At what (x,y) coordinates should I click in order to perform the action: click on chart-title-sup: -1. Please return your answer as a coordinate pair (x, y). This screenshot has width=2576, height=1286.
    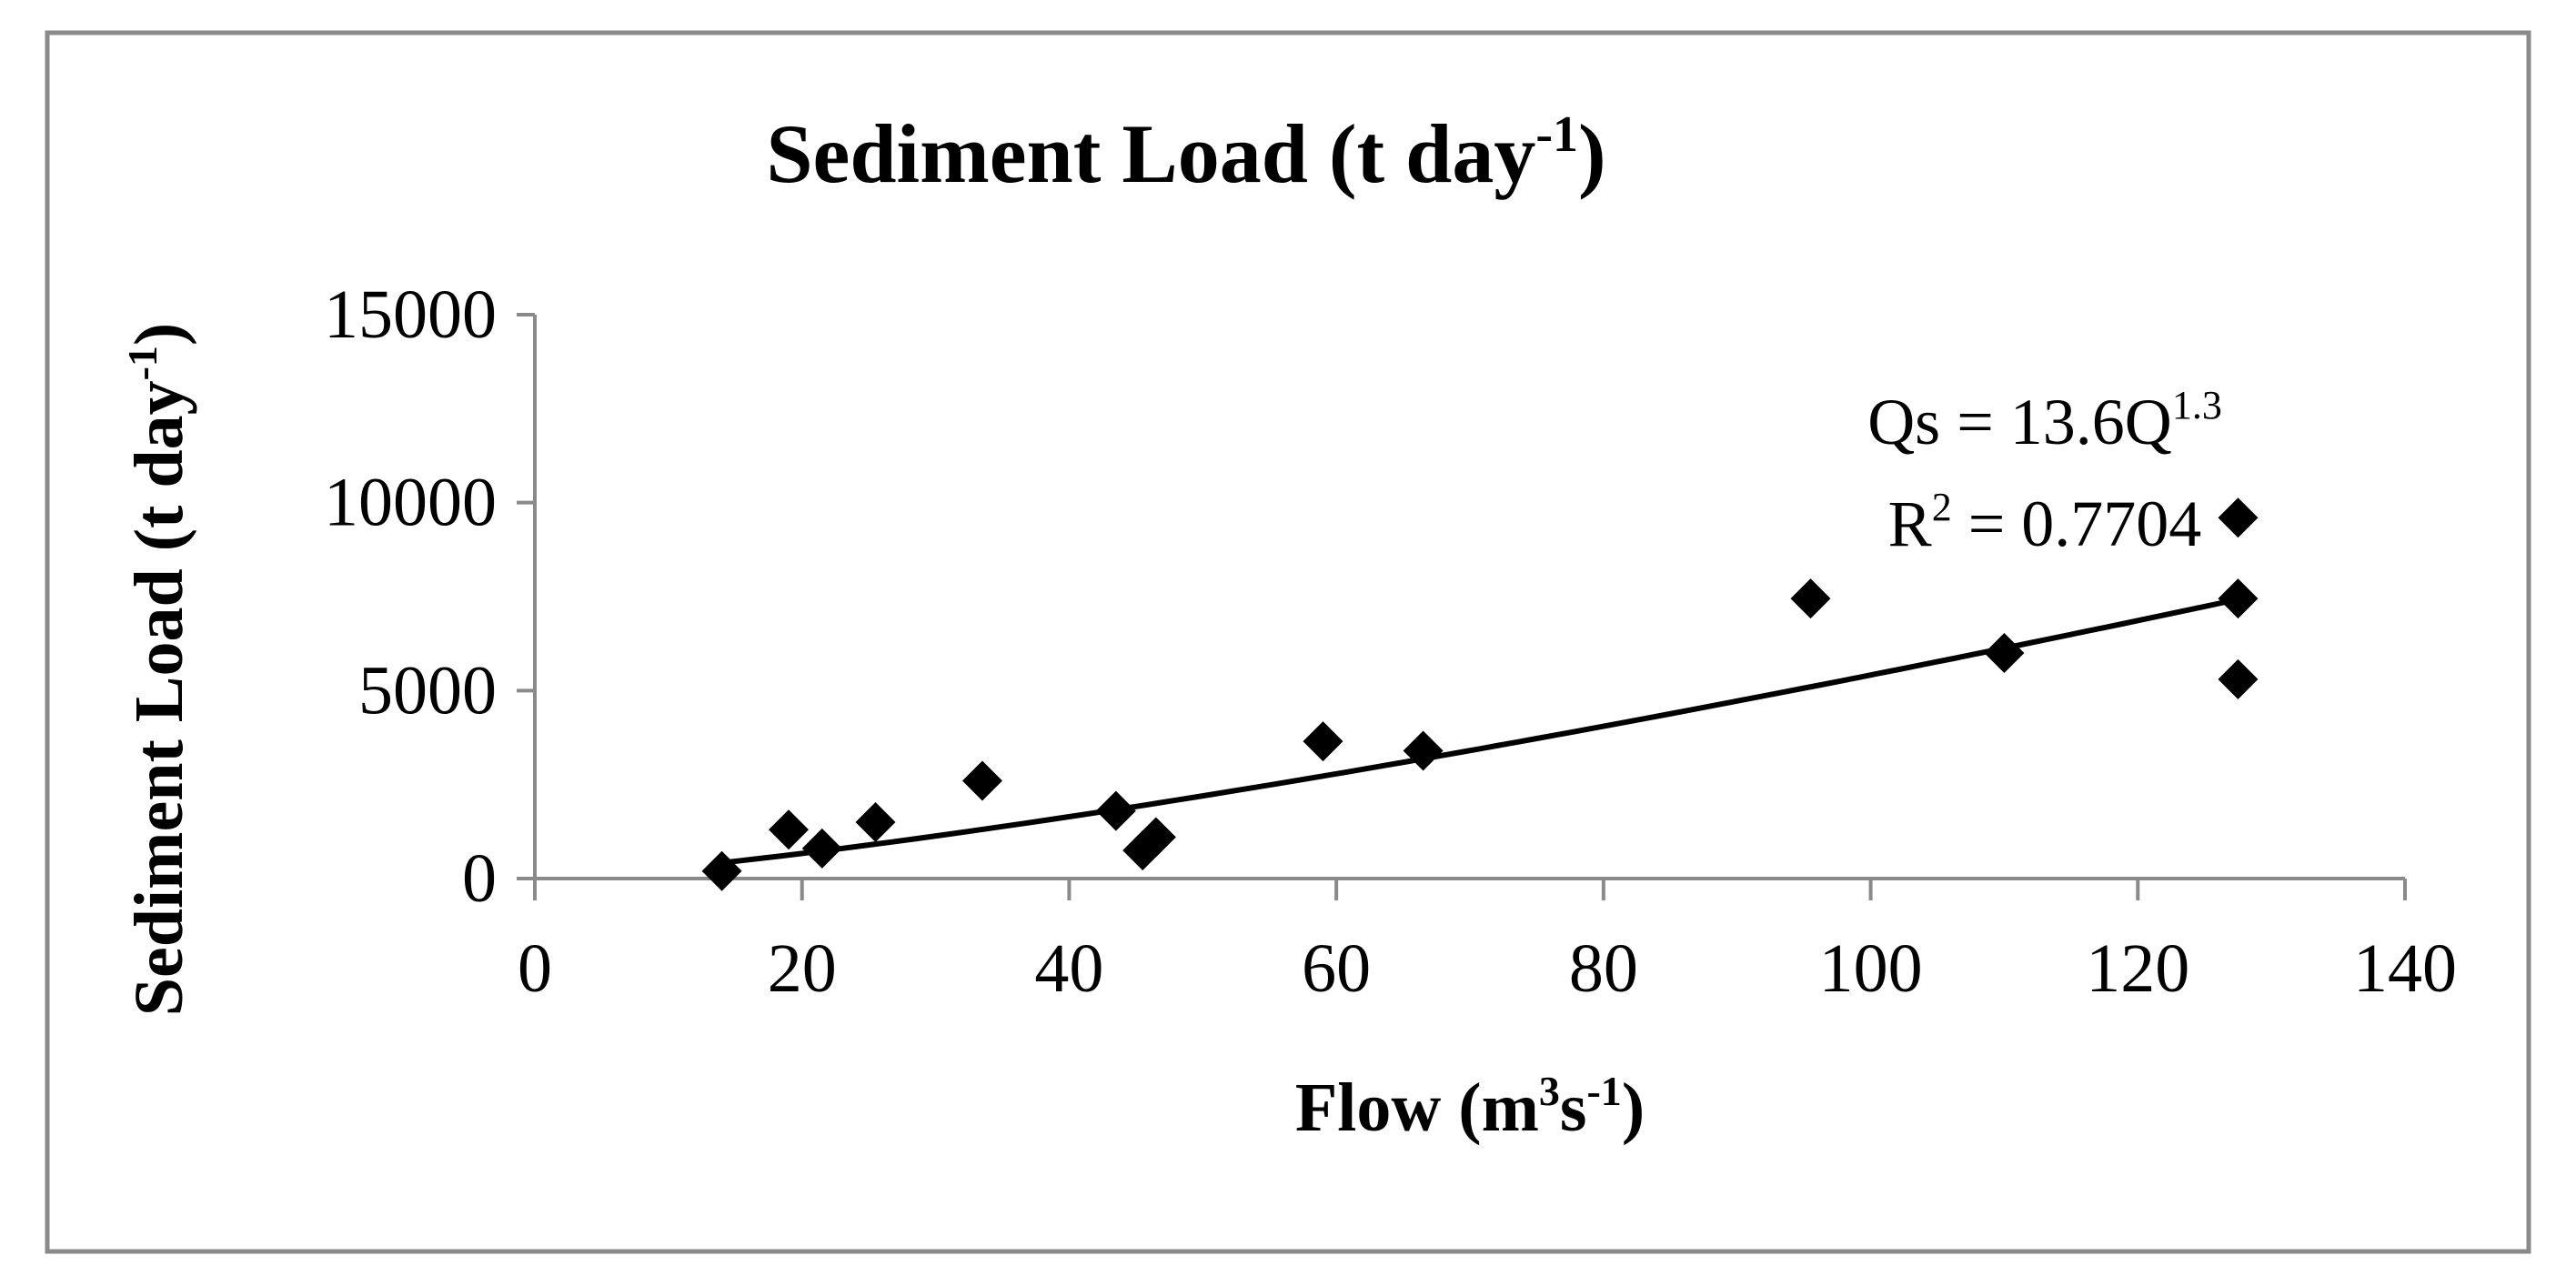
    Looking at the image, I should click on (1556, 134).